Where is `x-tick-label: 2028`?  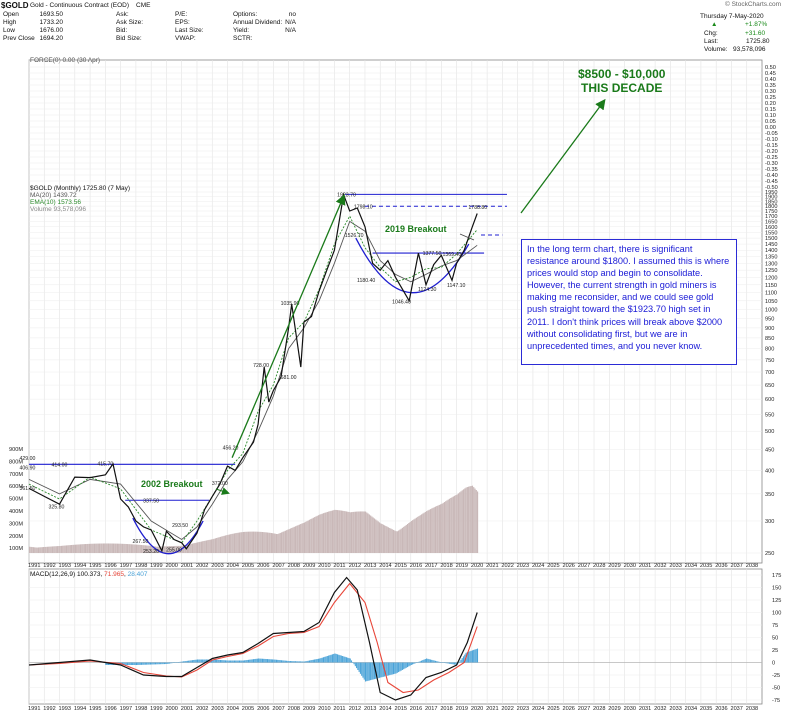 x-tick-label: 2028 is located at coordinates (599, 709).